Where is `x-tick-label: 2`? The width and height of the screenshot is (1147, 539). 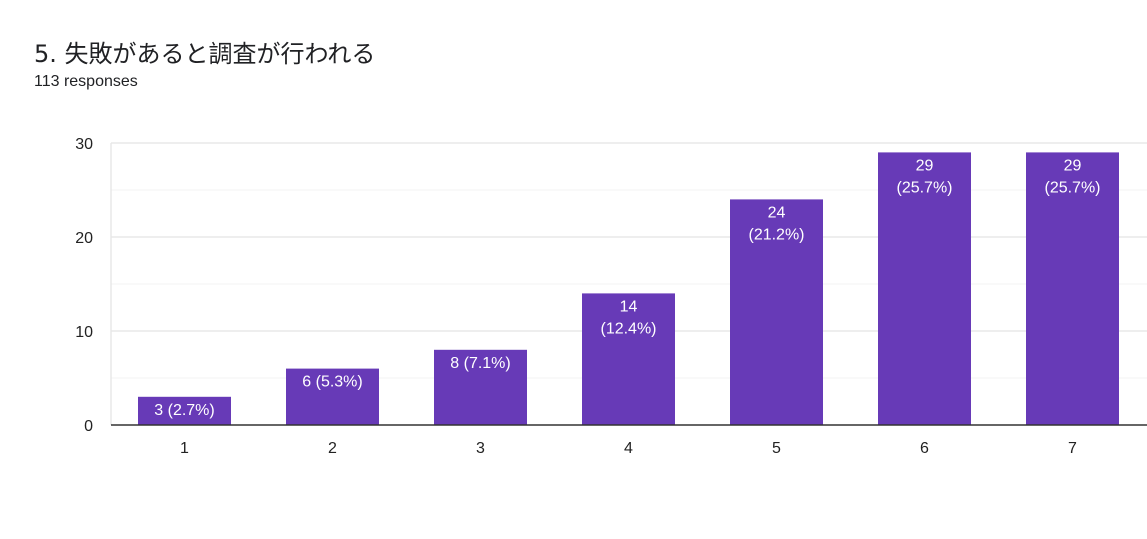 x-tick-label: 2 is located at coordinates (332, 448).